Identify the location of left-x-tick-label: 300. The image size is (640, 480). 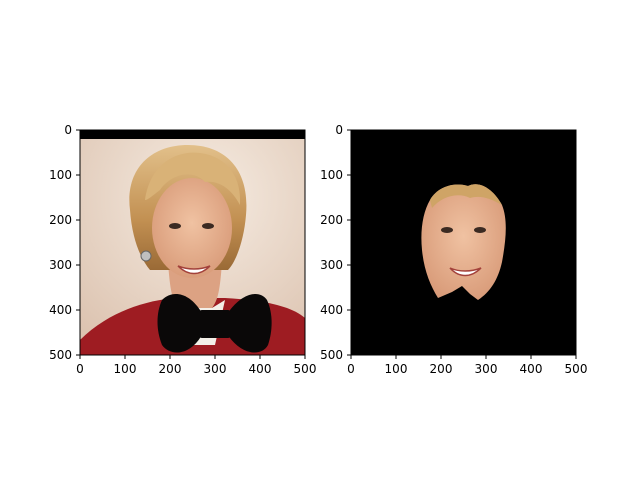
(215, 369).